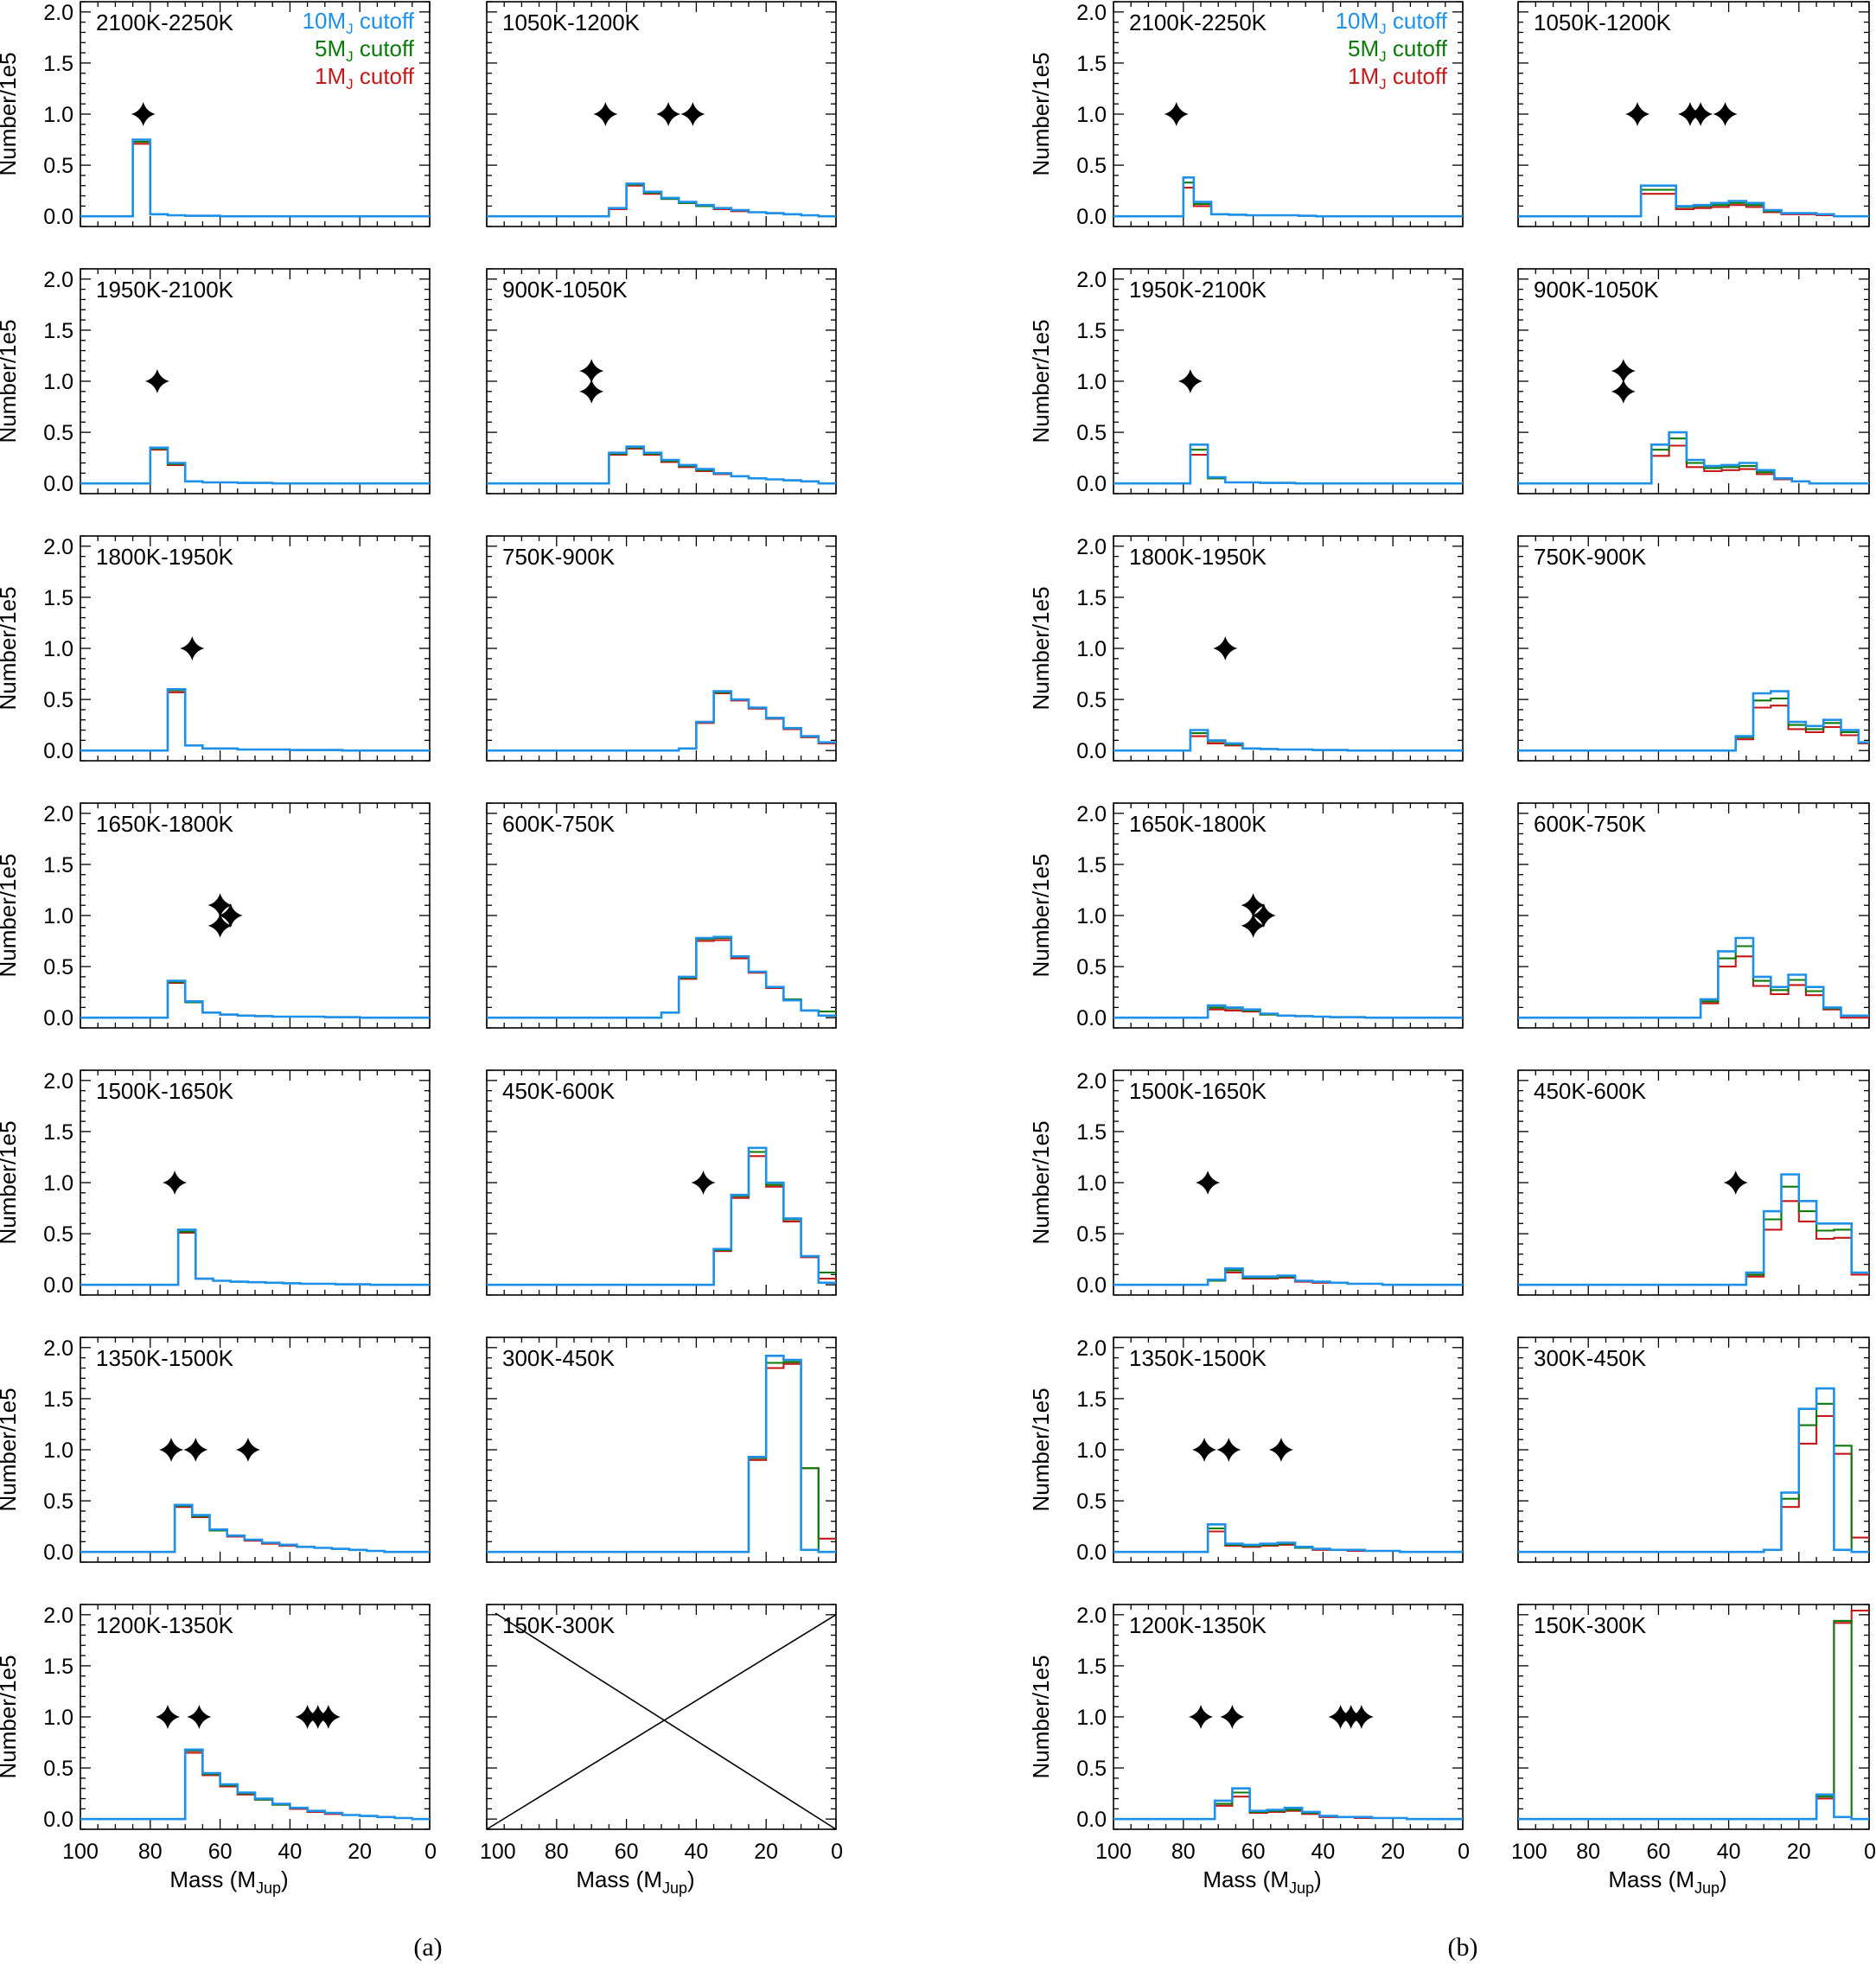 The width and height of the screenshot is (1876, 1965). I want to click on x-axis-title-main: Mass (M, so click(619, 1879).